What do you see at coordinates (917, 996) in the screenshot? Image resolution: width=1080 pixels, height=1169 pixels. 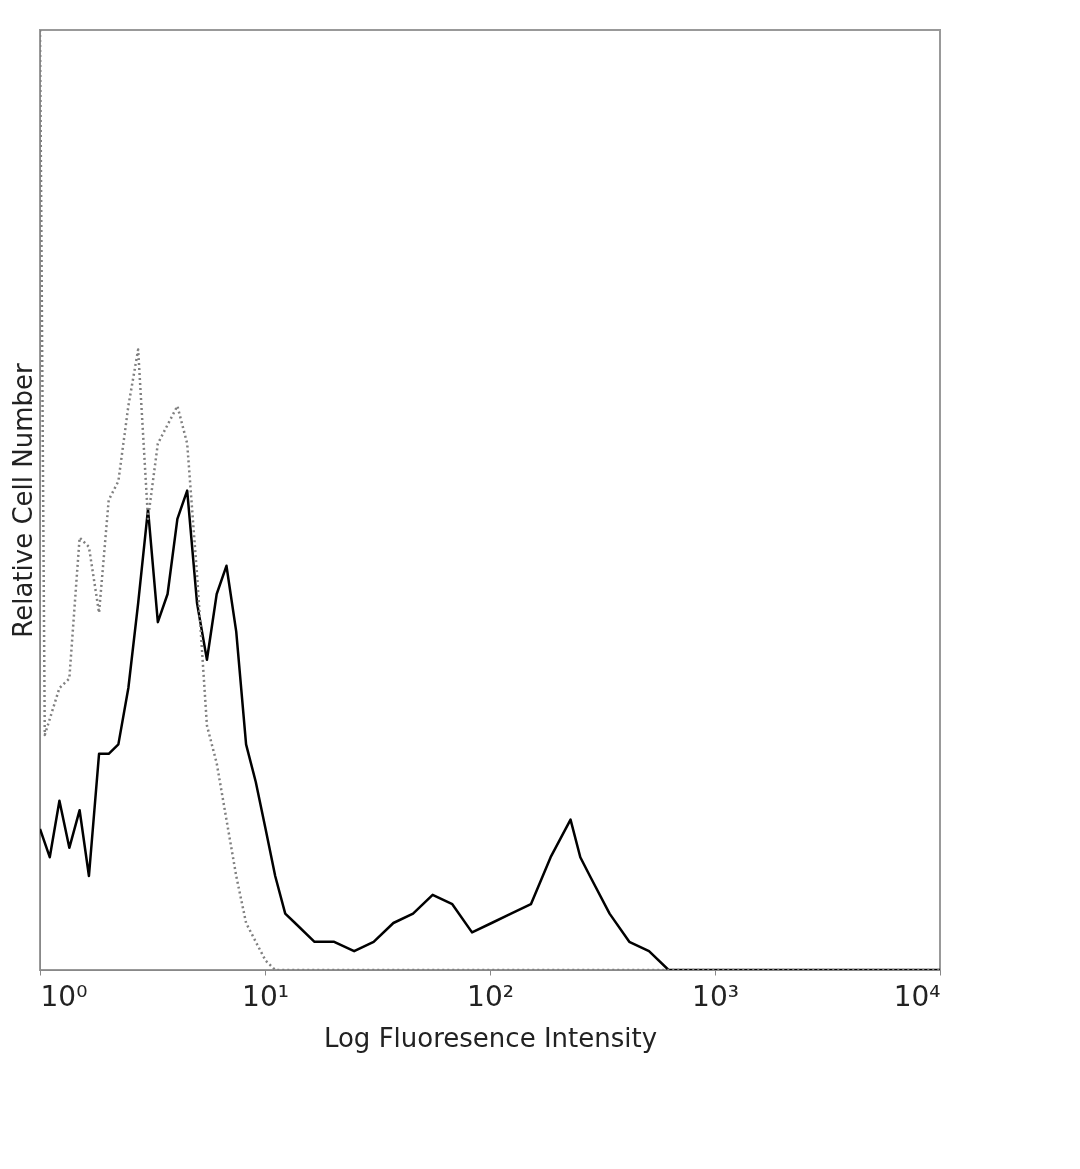 I see `x-tick-label: 10⁴` at bounding box center [917, 996].